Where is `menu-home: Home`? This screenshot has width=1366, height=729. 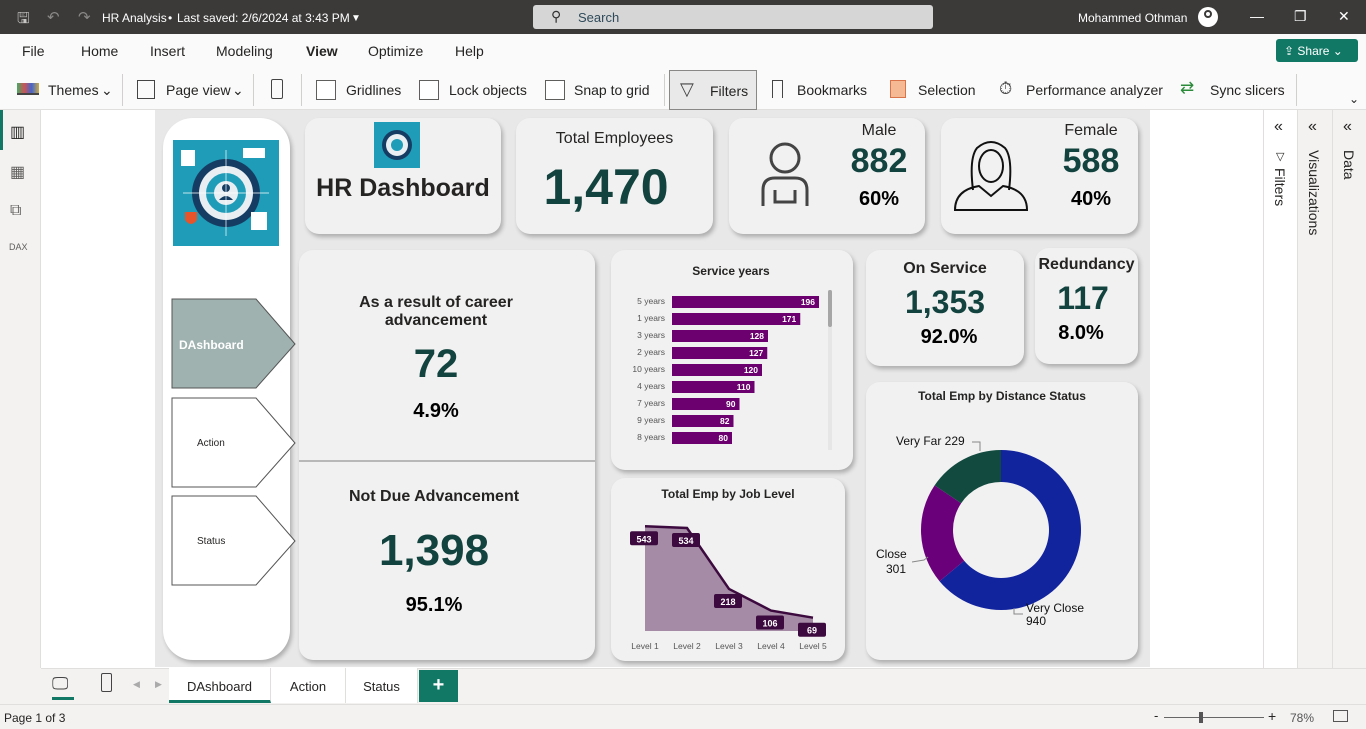
menu-home: Home is located at coordinates (100, 51).